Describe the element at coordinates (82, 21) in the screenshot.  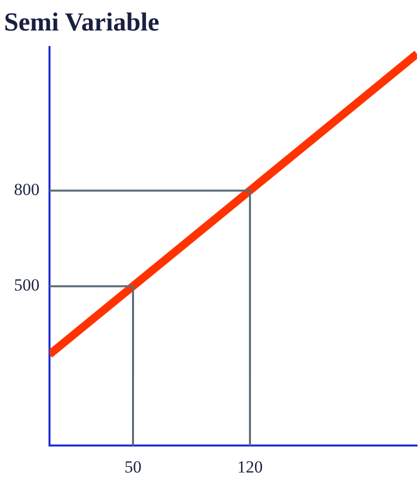
I see `chart-title: Semi Variable` at that location.